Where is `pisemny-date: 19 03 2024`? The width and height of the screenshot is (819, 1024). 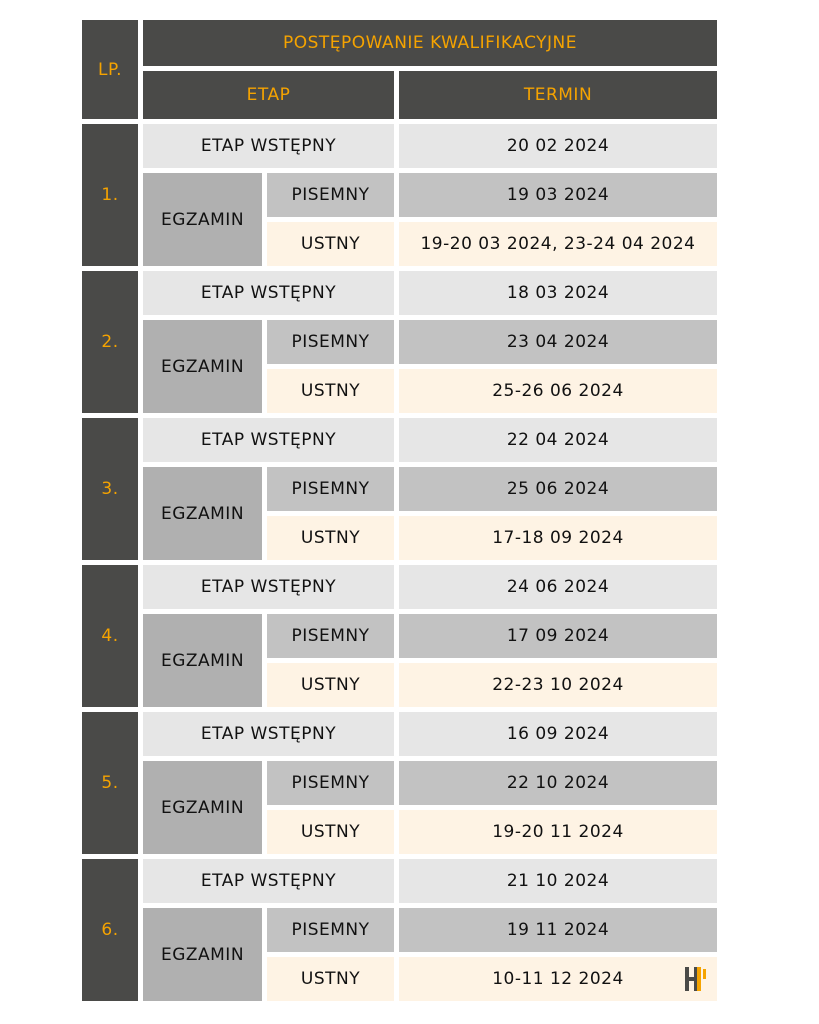 pisemny-date: 19 03 2024 is located at coordinates (558, 195).